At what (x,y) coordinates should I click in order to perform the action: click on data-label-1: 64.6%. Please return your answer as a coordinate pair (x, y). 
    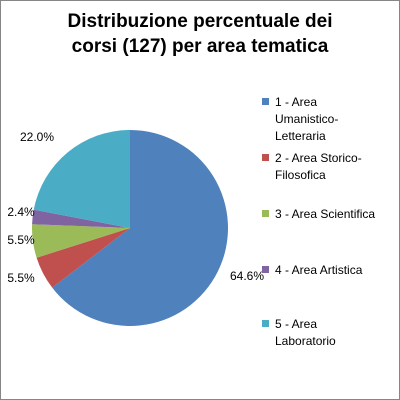
    Looking at the image, I should click on (247, 276).